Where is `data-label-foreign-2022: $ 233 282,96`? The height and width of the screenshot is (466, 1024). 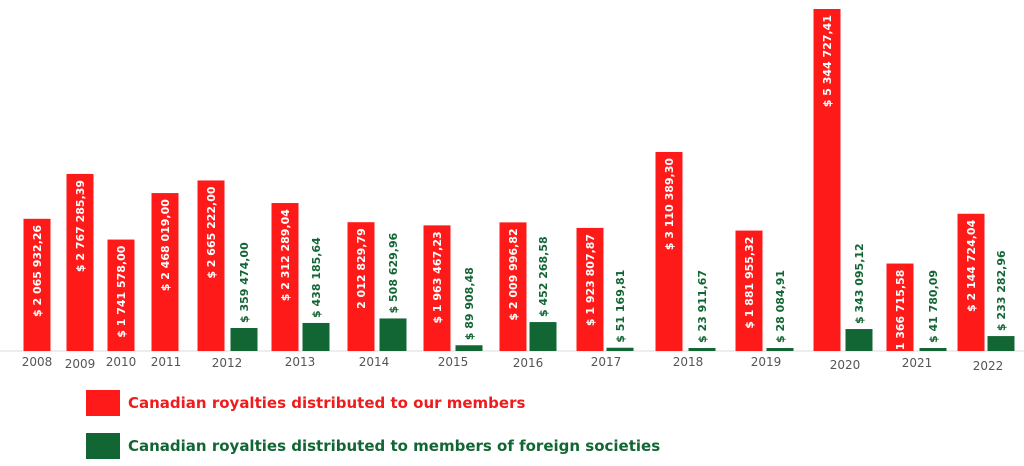
data-label-foreign-2022: $ 233 282,96 is located at coordinates (1001, 290).